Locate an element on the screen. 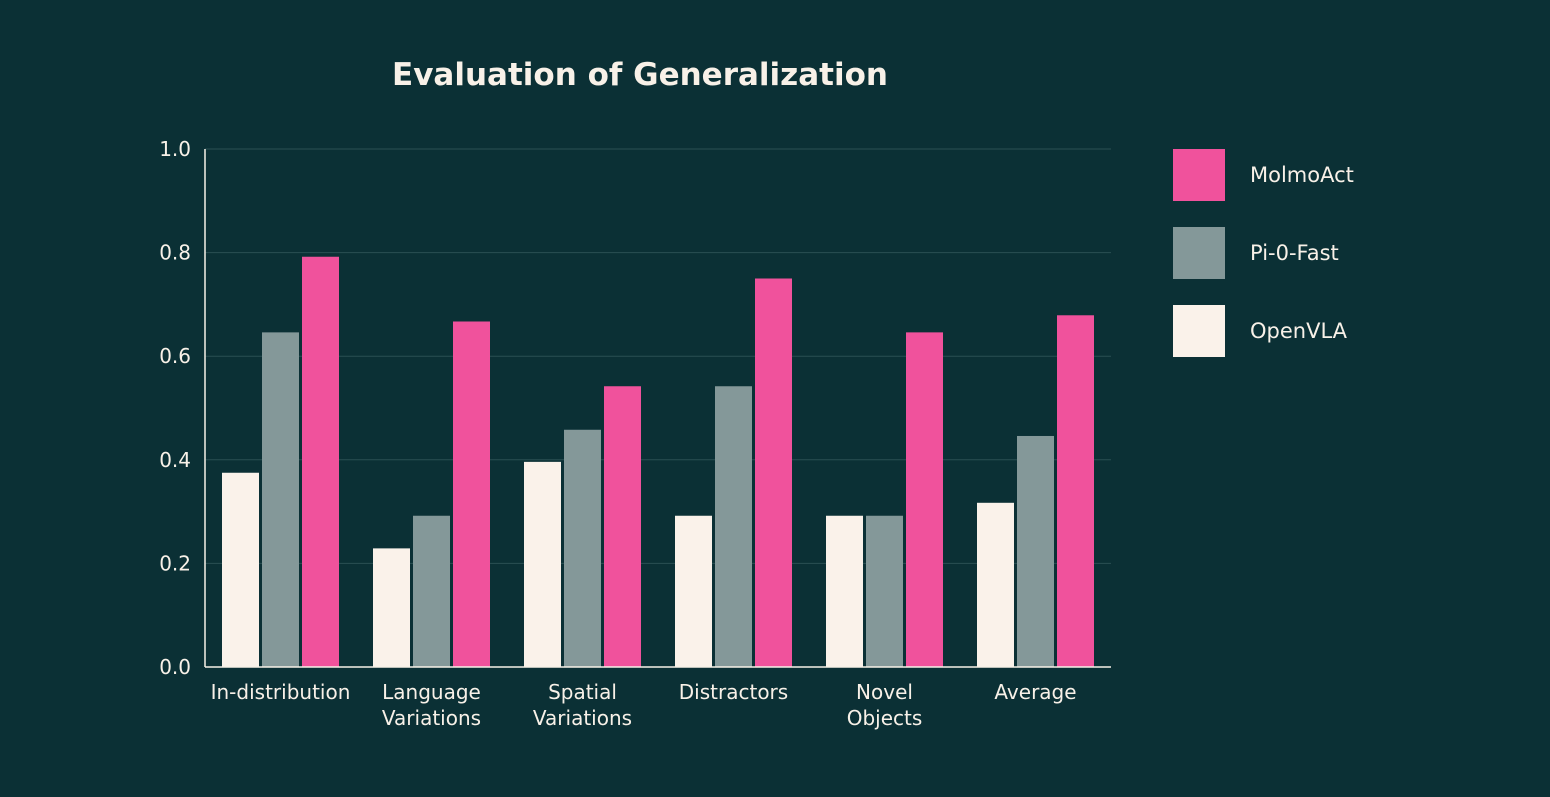 The width and height of the screenshot is (1550, 797). y-tick-label: 1.0 is located at coordinates (175, 149).